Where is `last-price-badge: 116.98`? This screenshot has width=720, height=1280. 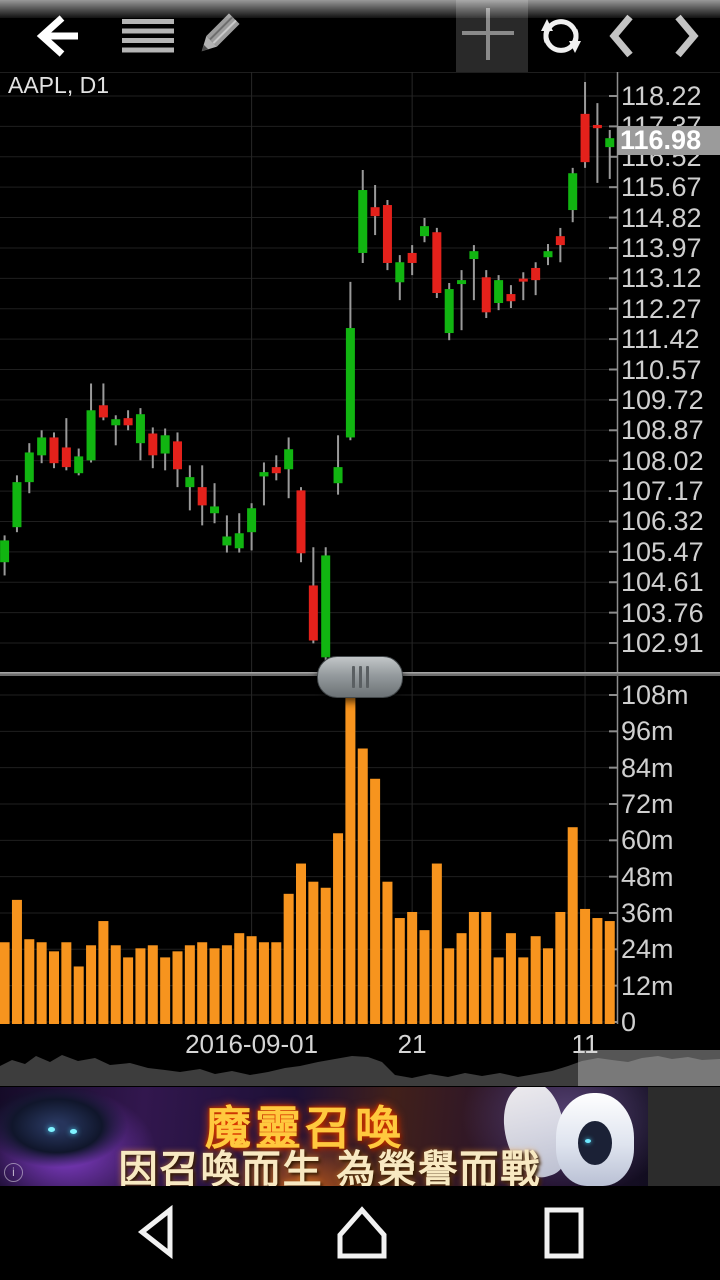
last-price-badge: 116.98 is located at coordinates (668, 140).